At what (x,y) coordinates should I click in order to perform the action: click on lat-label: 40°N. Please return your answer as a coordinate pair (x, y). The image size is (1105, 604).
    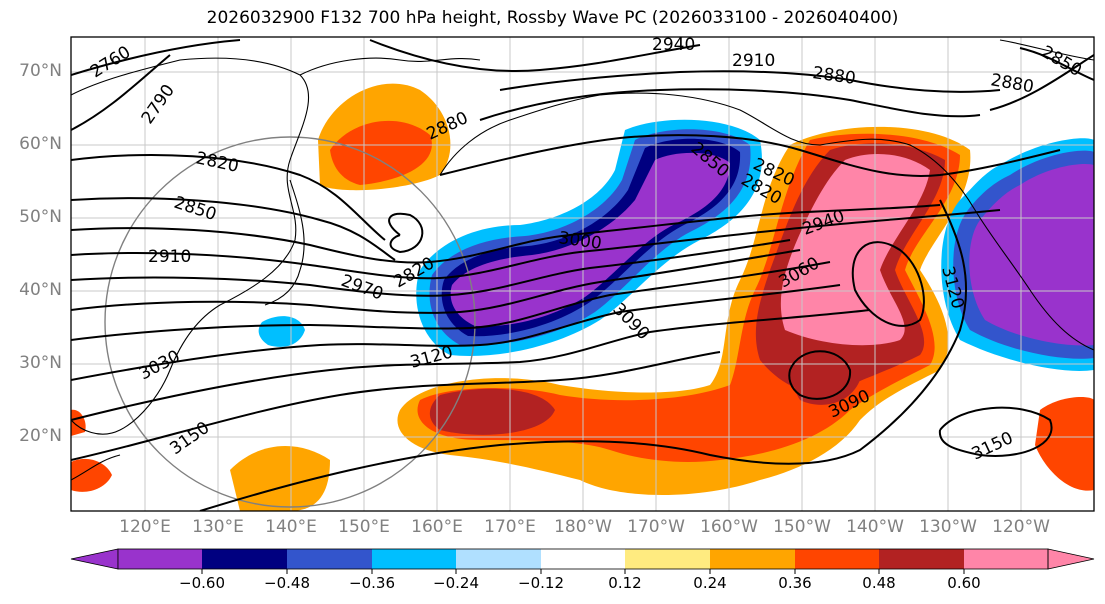
    Looking at the image, I should click on (40, 290).